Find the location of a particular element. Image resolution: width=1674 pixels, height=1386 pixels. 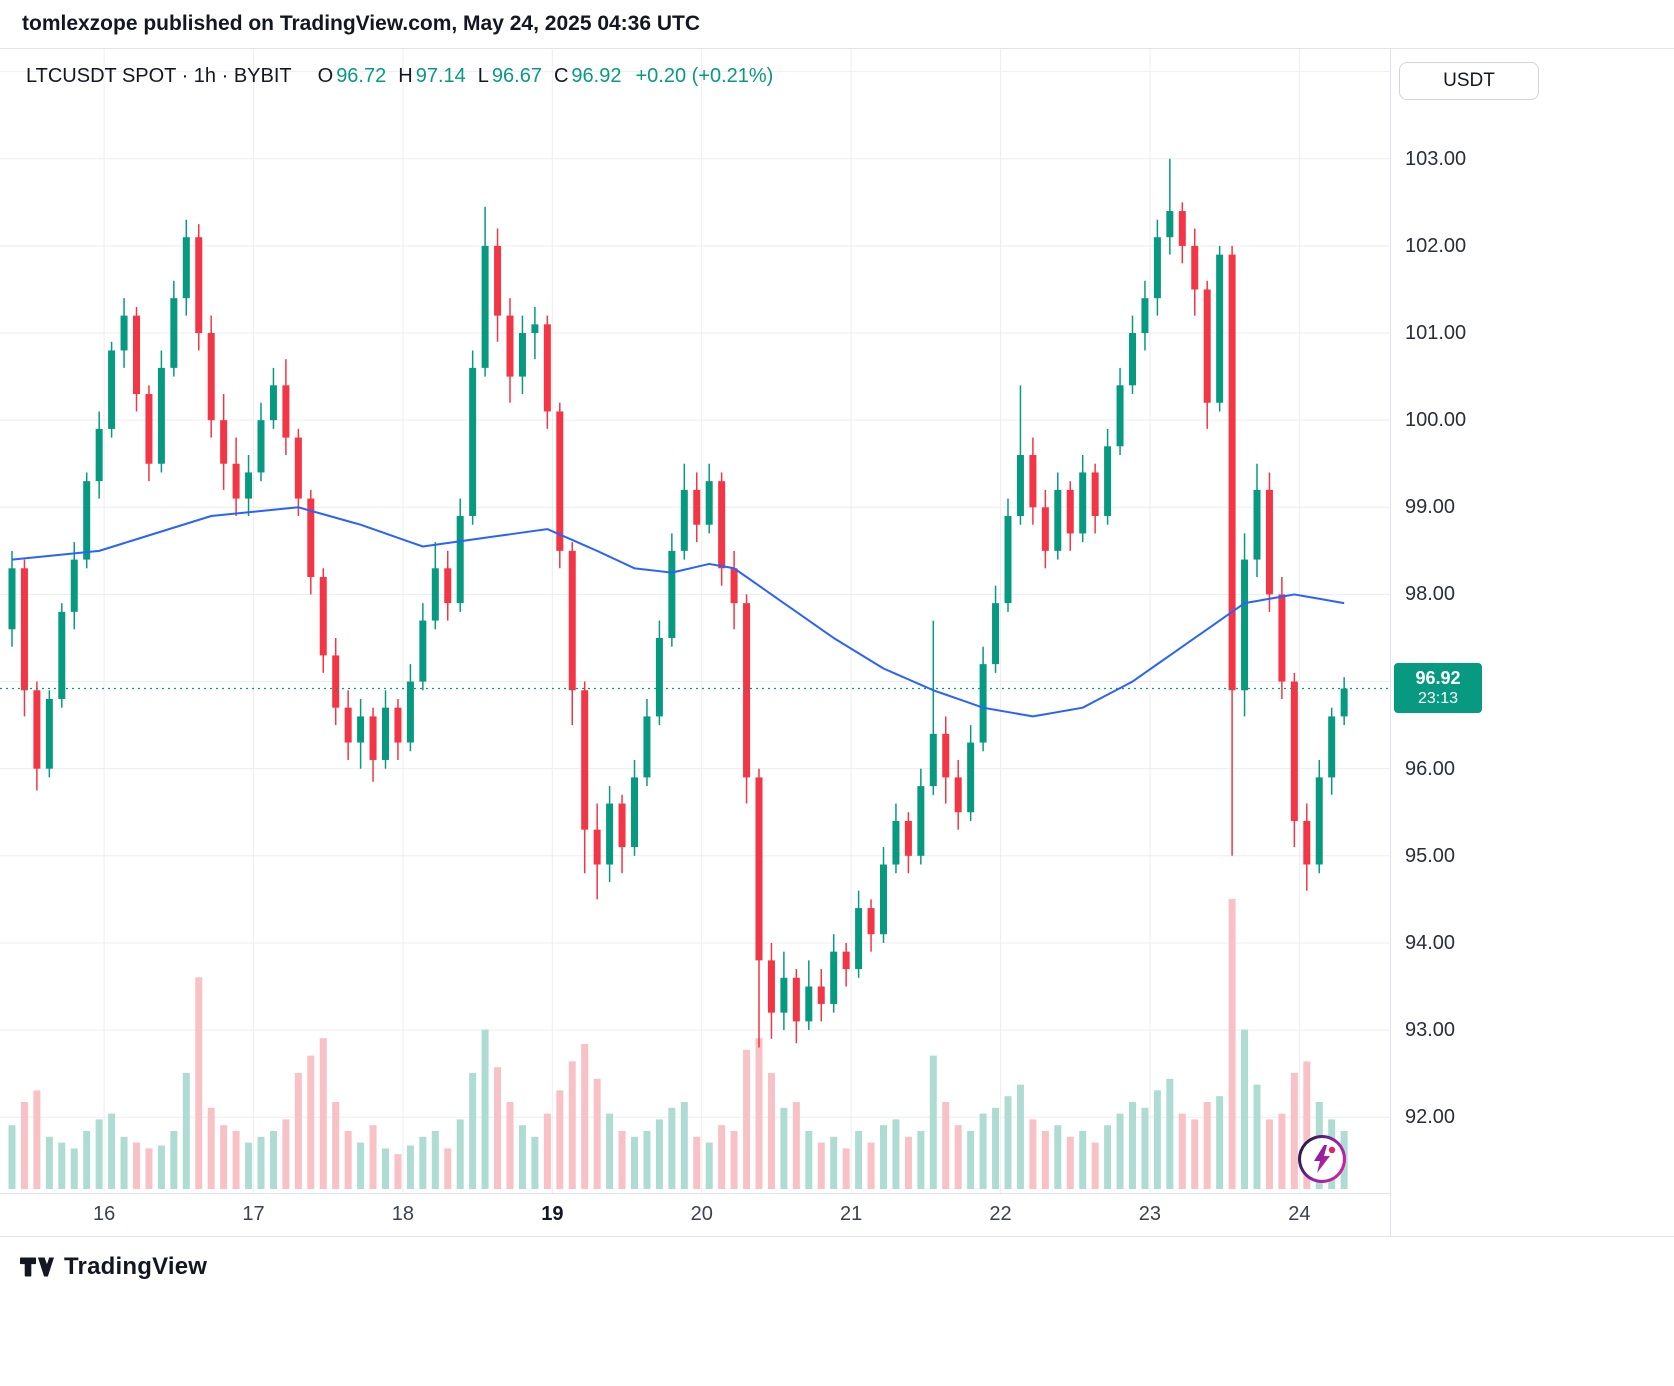

time-axis-label: 21 is located at coordinates (851, 1214).